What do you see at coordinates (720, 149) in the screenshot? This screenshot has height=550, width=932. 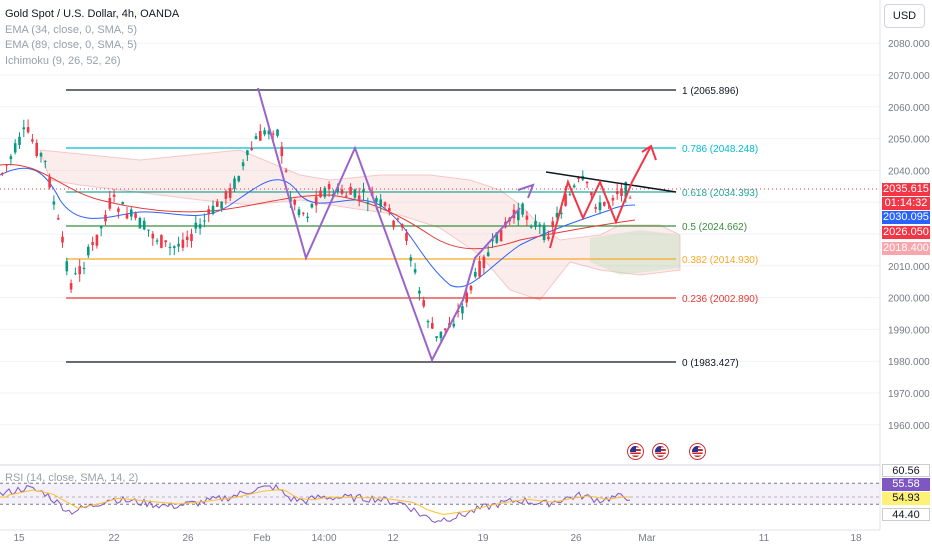 I see `fib-level-label: 0.786 (2048.248)` at bounding box center [720, 149].